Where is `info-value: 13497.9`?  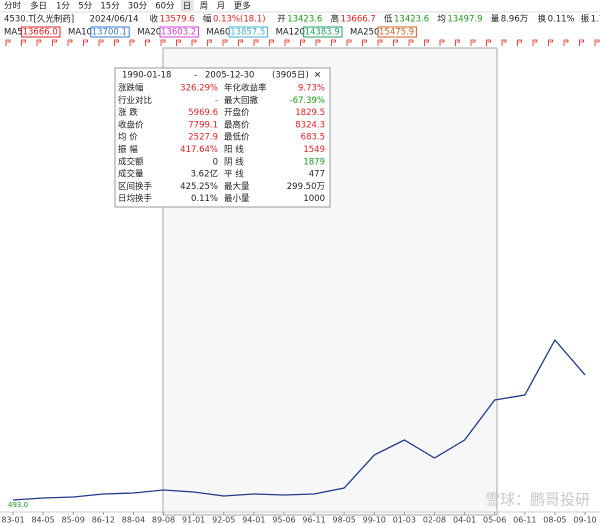 info-value: 13497.9 is located at coordinates (464, 20).